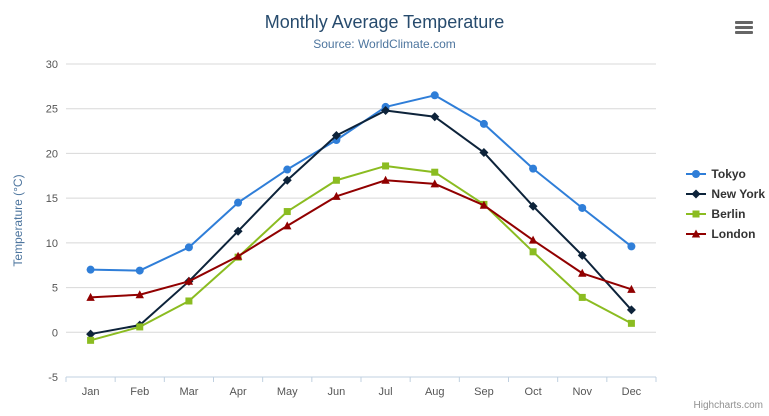 The width and height of the screenshot is (769, 416). Describe the element at coordinates (91, 392) in the screenshot. I see `svg-text: Jan` at that location.